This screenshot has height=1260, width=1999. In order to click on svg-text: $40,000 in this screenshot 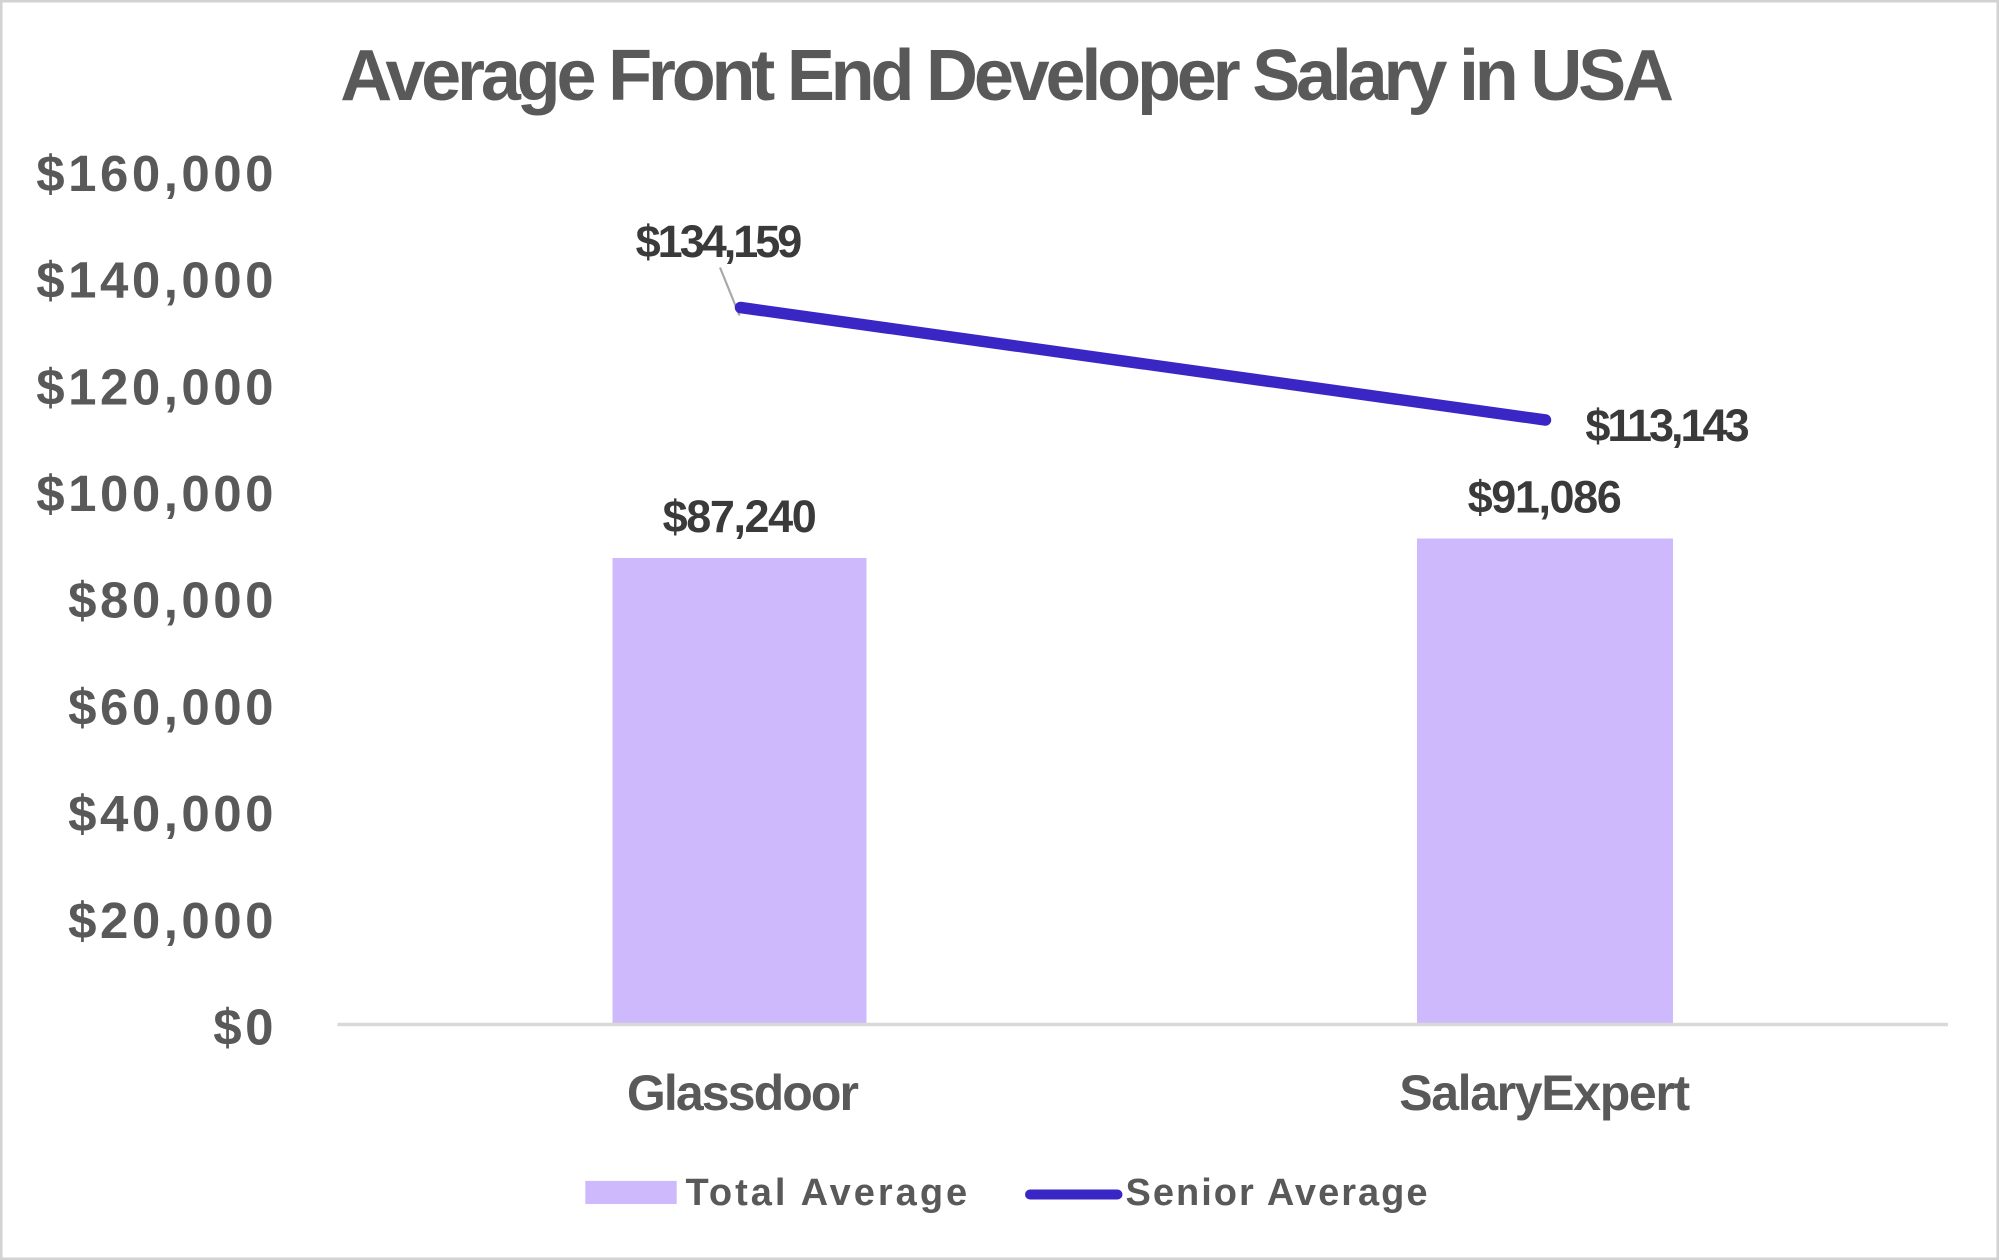, I will do `click(172, 813)`.